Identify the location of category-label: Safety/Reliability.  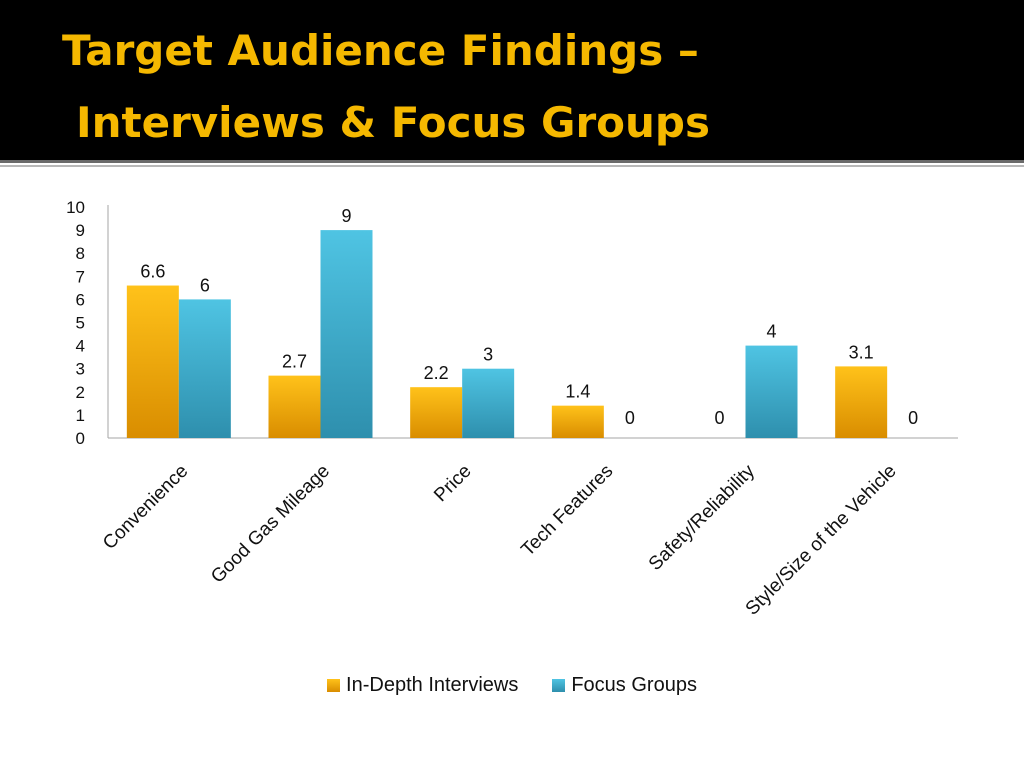
(702, 517).